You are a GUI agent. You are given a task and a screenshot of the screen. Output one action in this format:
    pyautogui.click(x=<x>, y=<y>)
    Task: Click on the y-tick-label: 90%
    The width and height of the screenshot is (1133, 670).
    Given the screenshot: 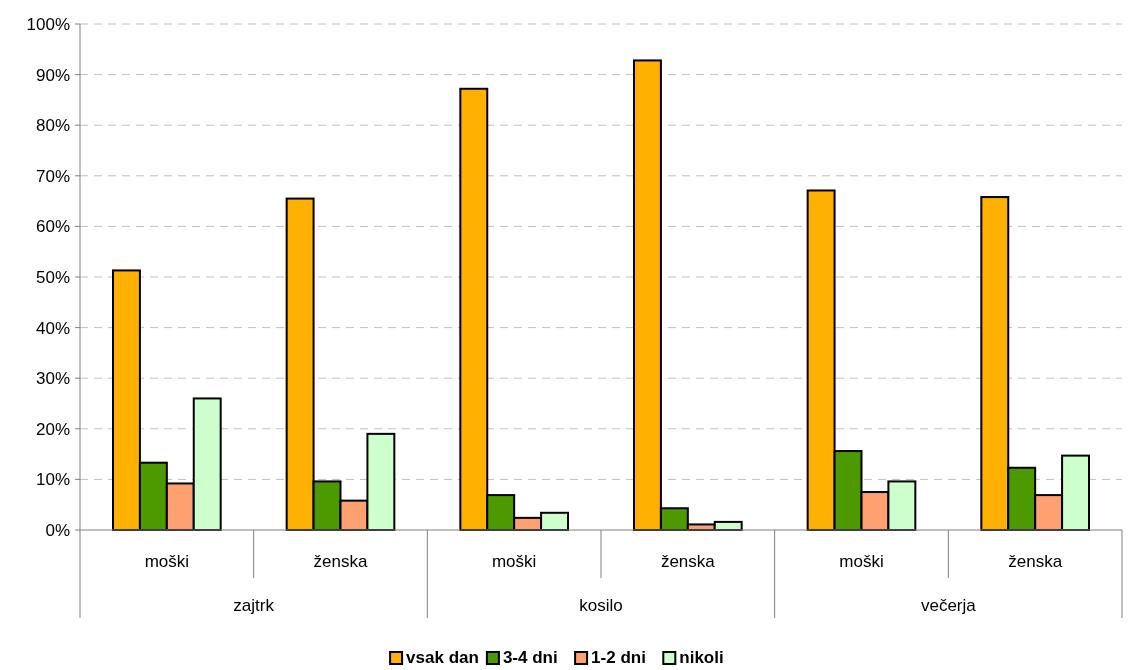 What is the action you would take?
    pyautogui.click(x=52, y=75)
    